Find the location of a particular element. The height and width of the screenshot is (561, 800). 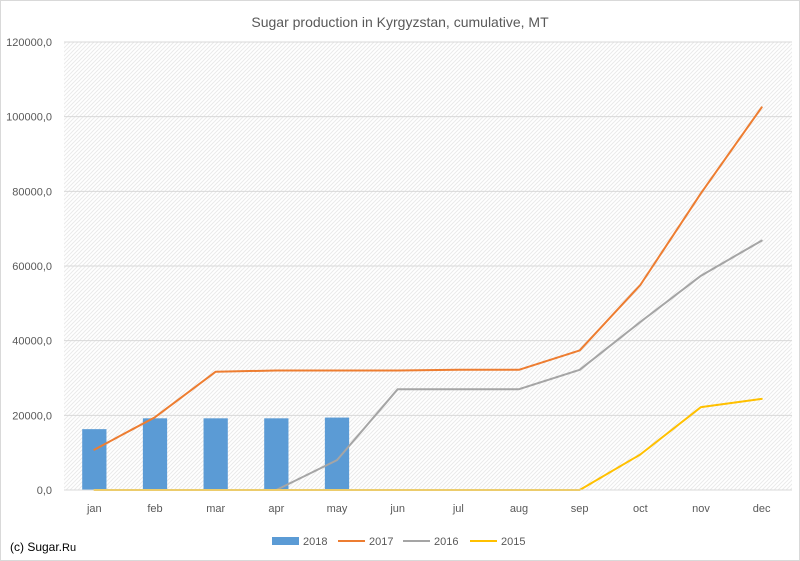

x-tick-label: feb is located at coordinates (154, 509).